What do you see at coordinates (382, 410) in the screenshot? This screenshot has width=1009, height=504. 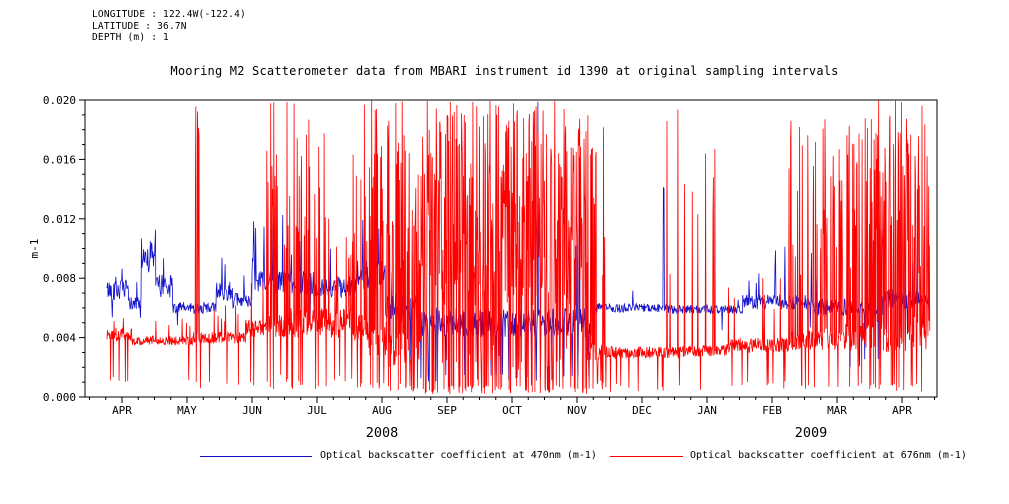 I see `x-month-label: AUG` at bounding box center [382, 410].